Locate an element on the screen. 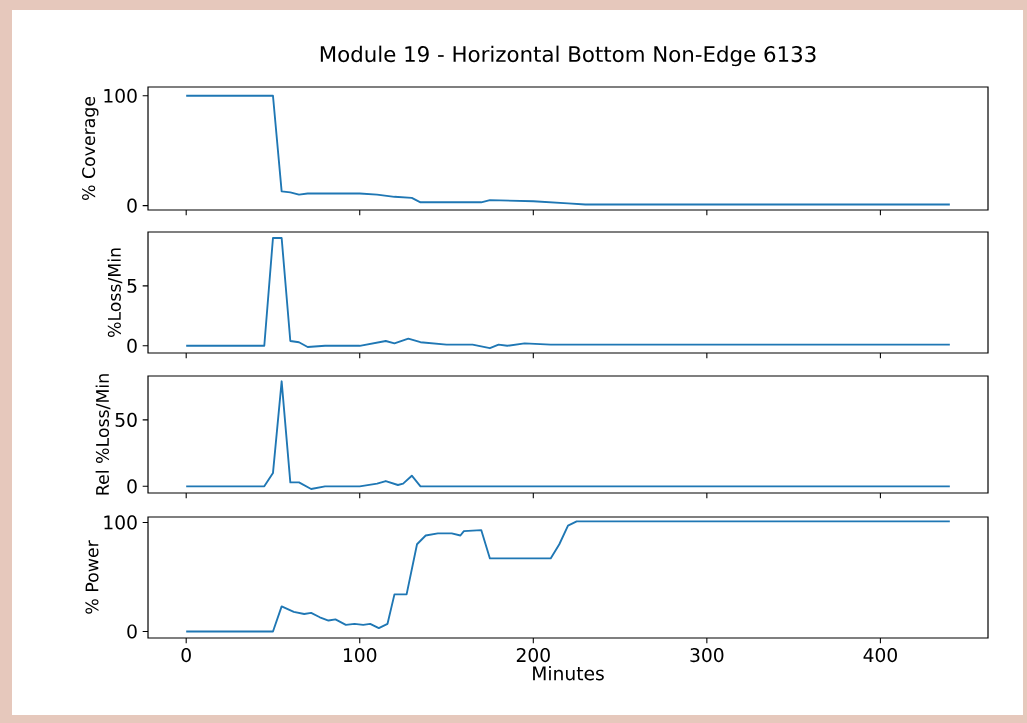 The image size is (1027, 723). y-tick-label: 5 is located at coordinates (132, 285).